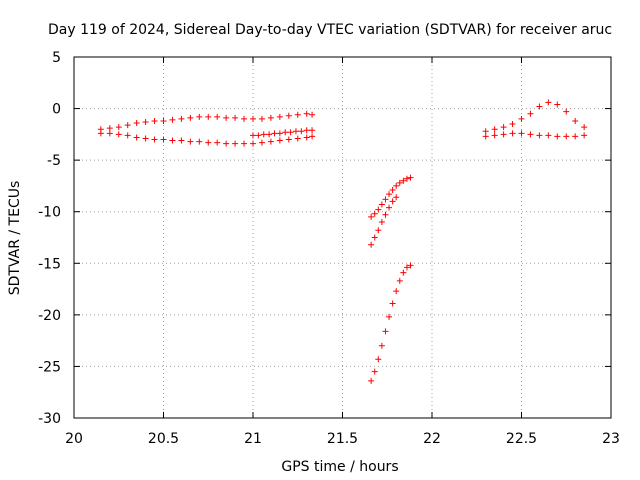 This screenshot has height=480, width=640. I want to click on y-tick-label: 0, so click(56, 110).